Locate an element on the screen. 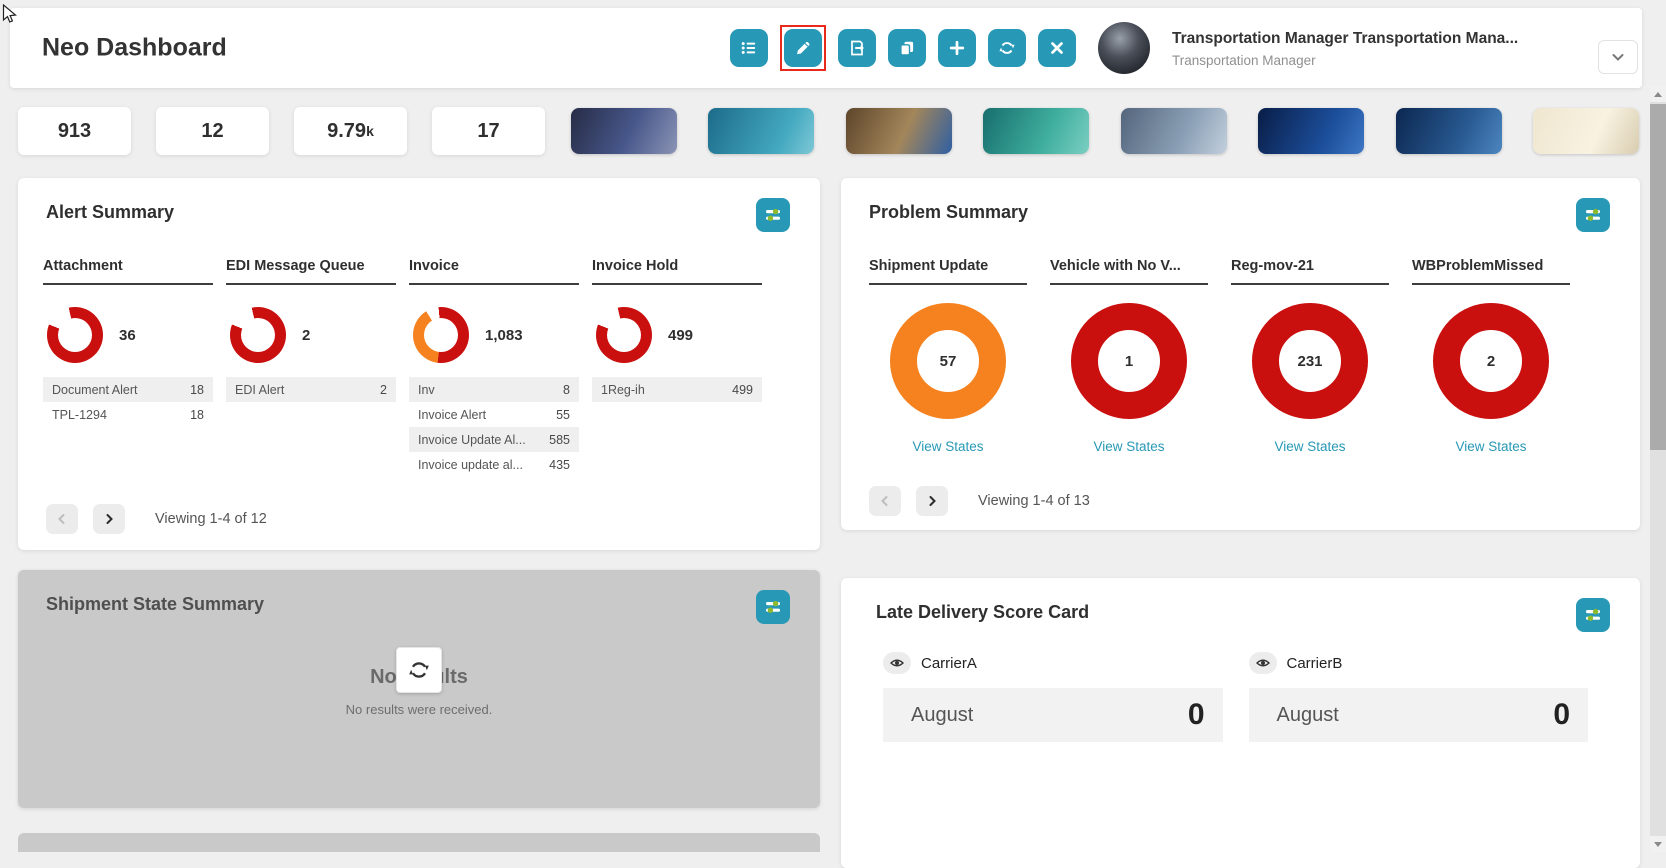 This screenshot has height=868, width=1666. refresh-button is located at coordinates (1007, 48).